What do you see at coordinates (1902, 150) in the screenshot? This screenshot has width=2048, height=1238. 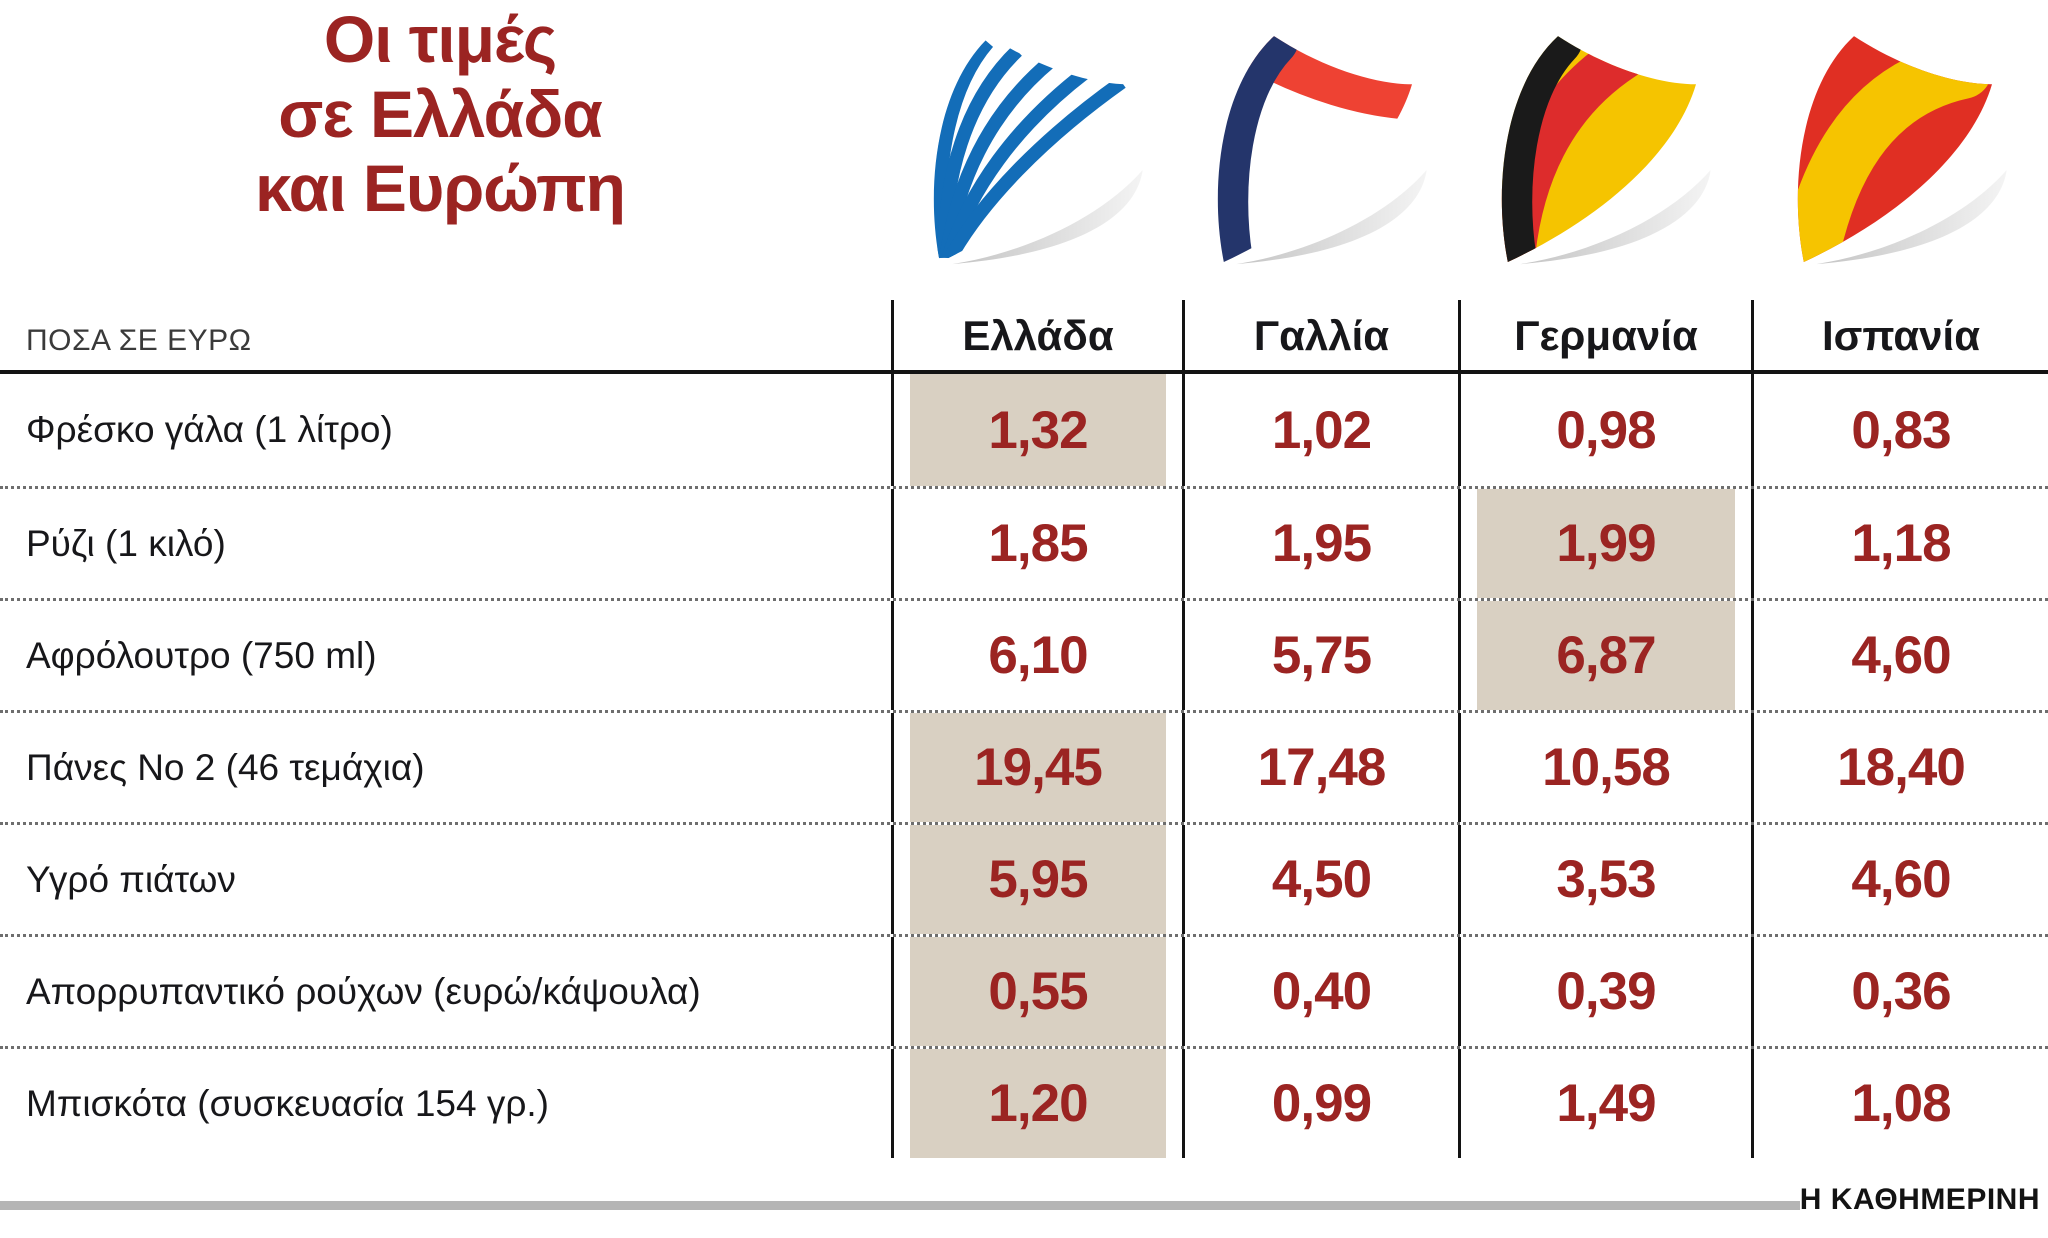 I see `spain-flag-icon` at bounding box center [1902, 150].